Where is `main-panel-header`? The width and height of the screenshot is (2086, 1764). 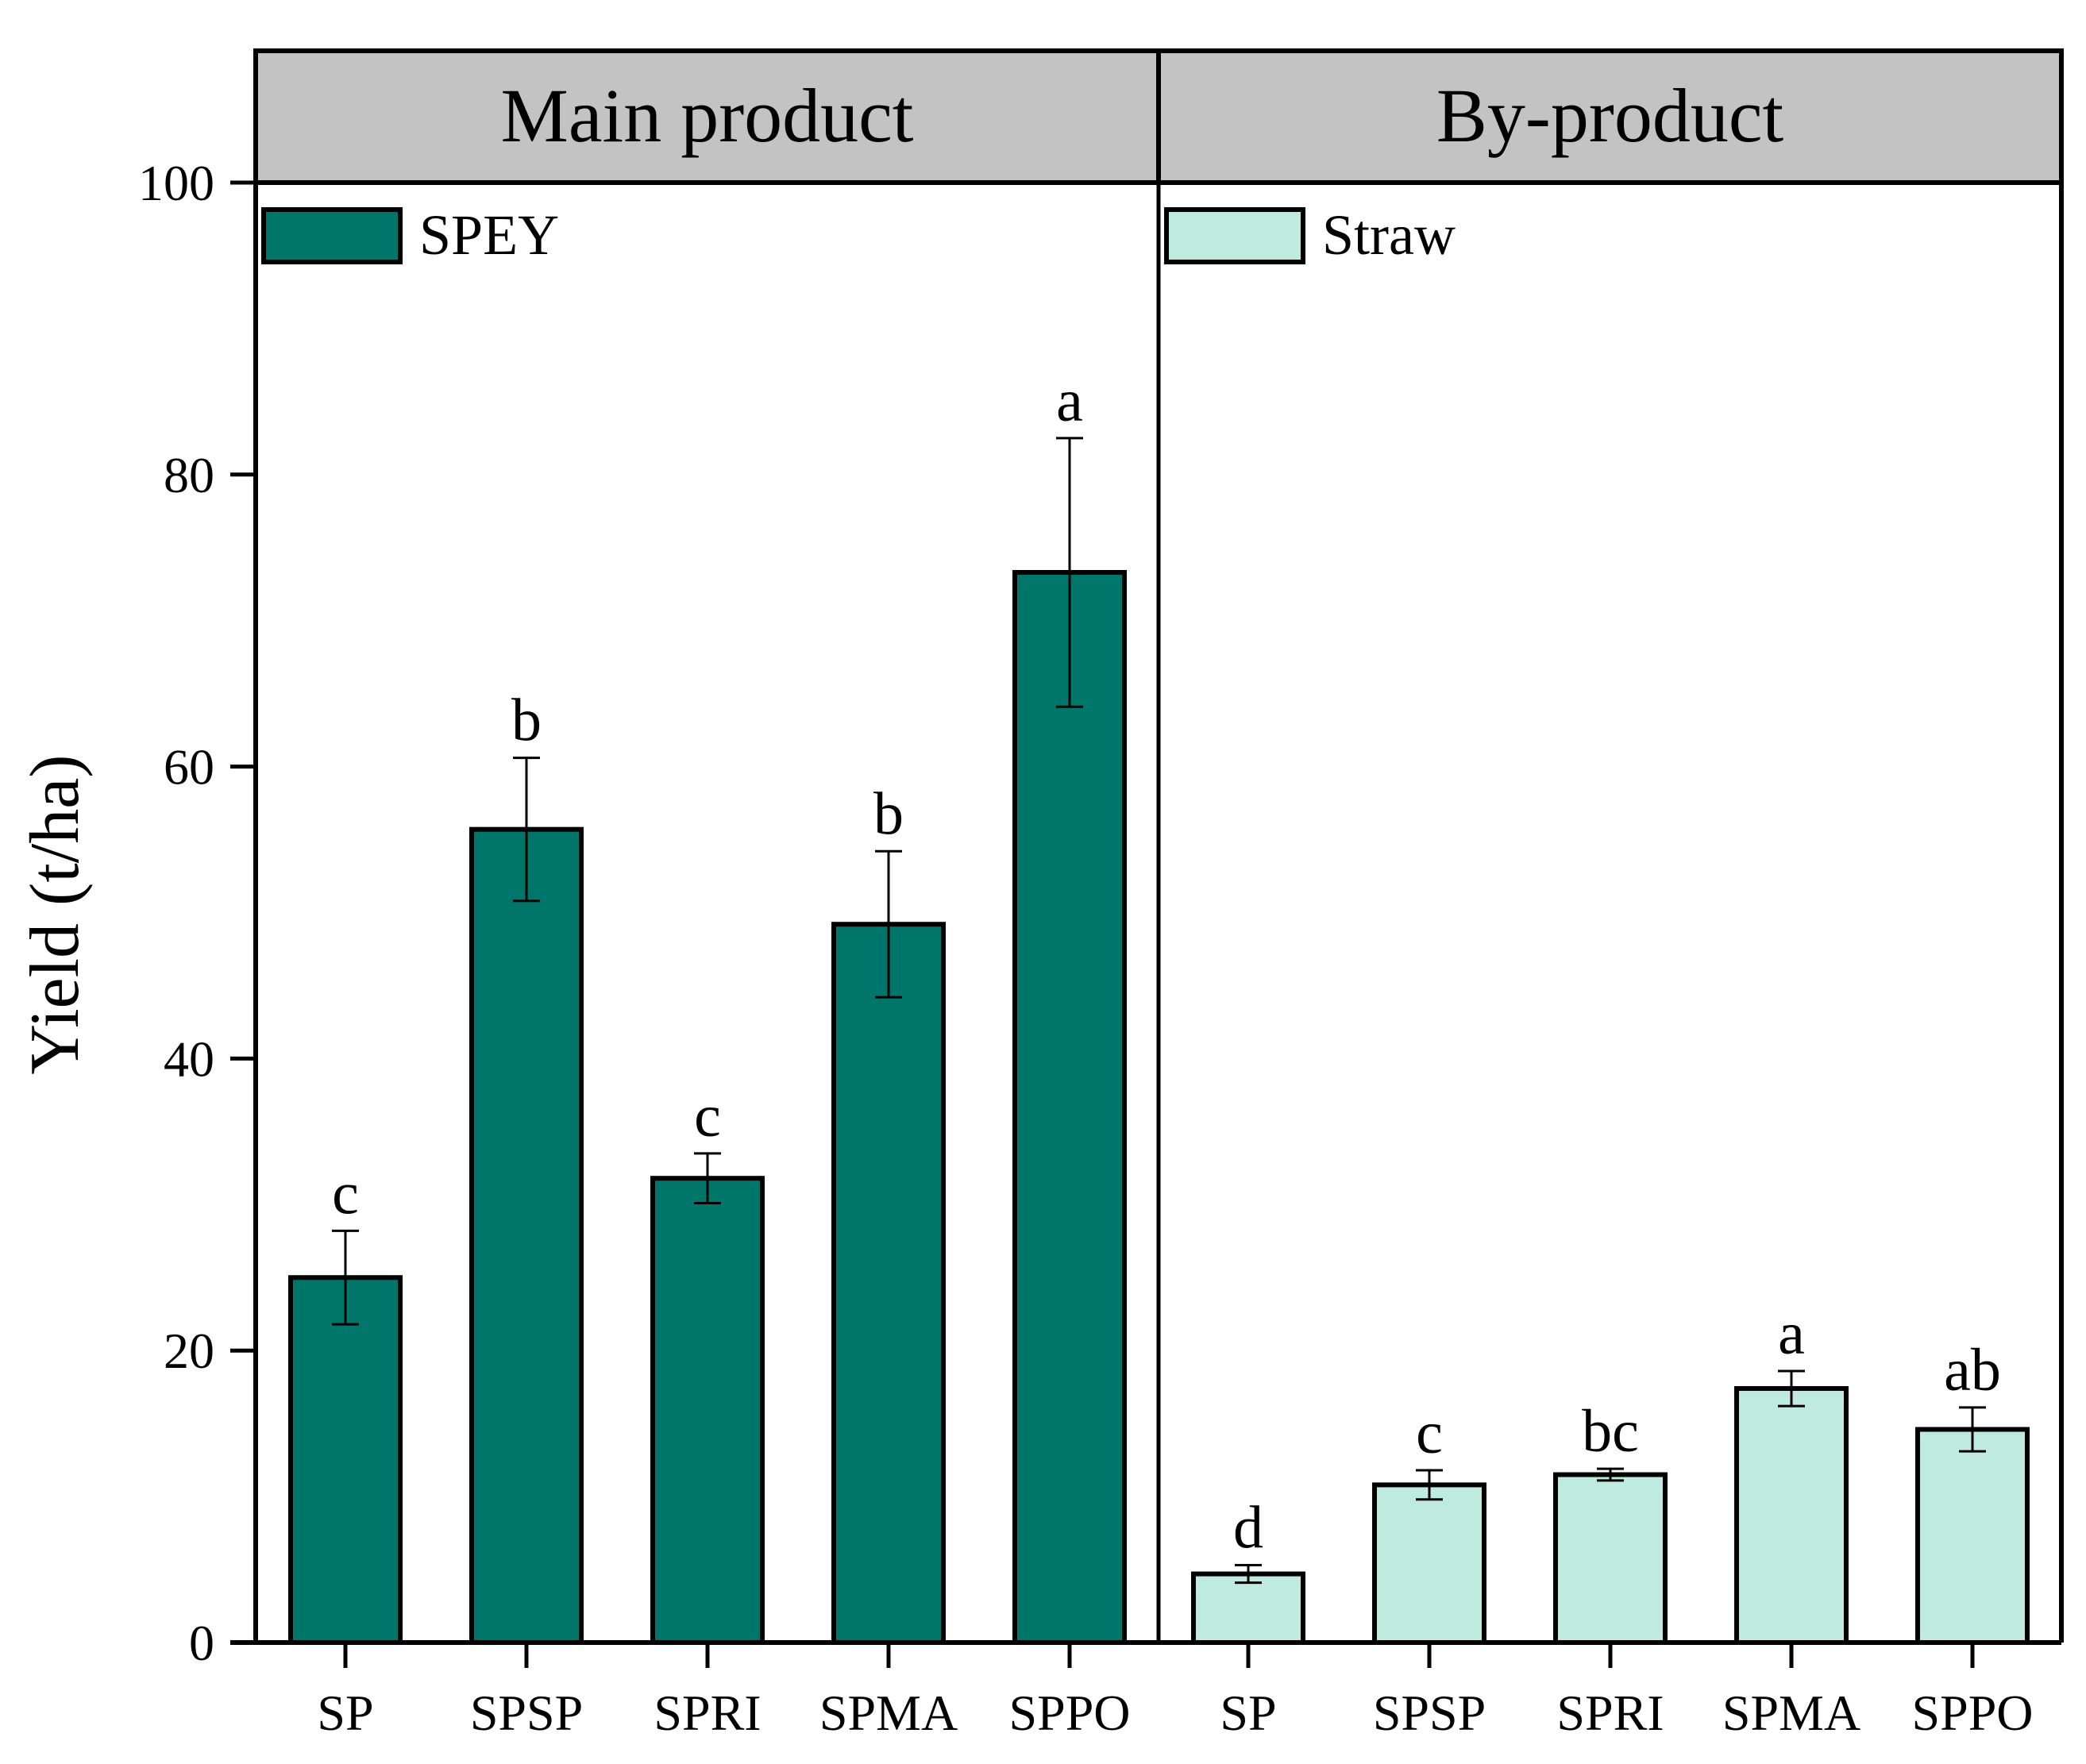 main-panel-header is located at coordinates (707, 116).